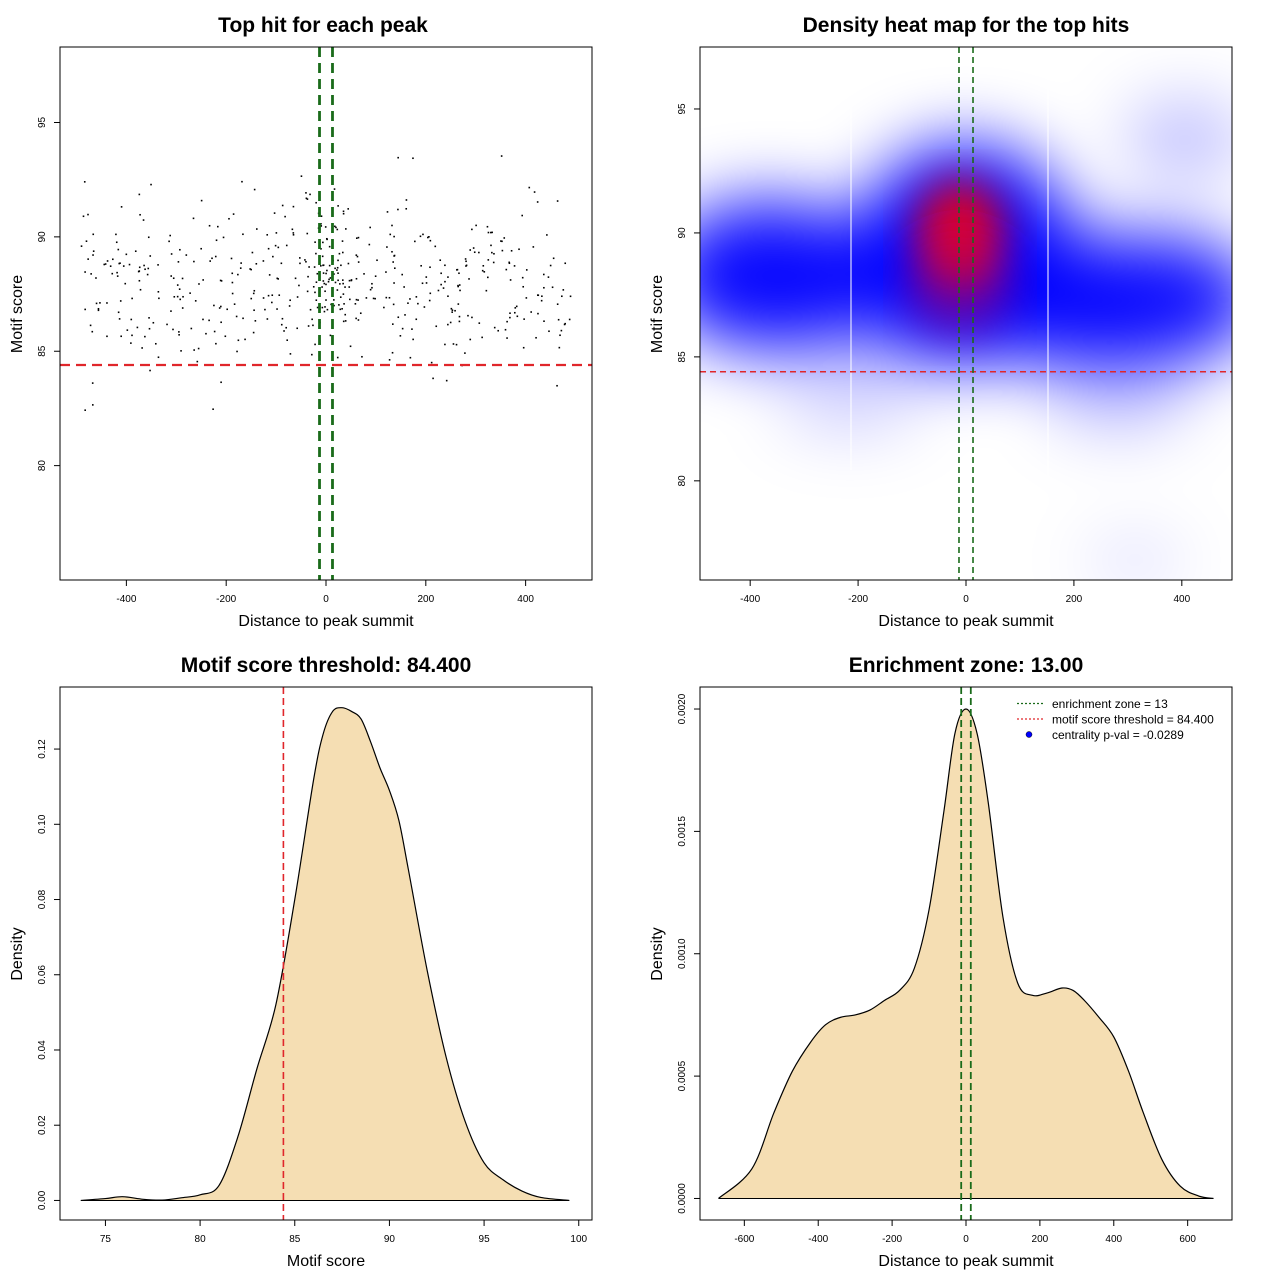 The image size is (1280, 1280). I want to click on x-tick-label: 400, so click(1113, 1239).